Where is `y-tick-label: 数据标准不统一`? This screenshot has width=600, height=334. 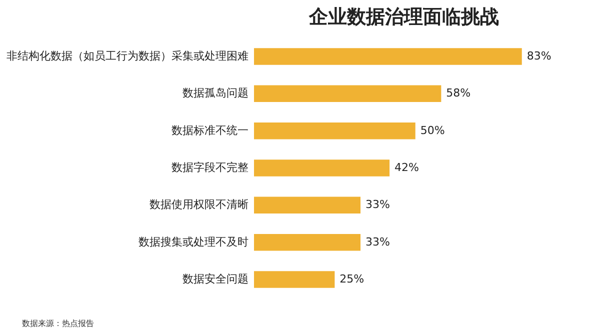
y-tick-label: 数据标准不统一 is located at coordinates (210, 130).